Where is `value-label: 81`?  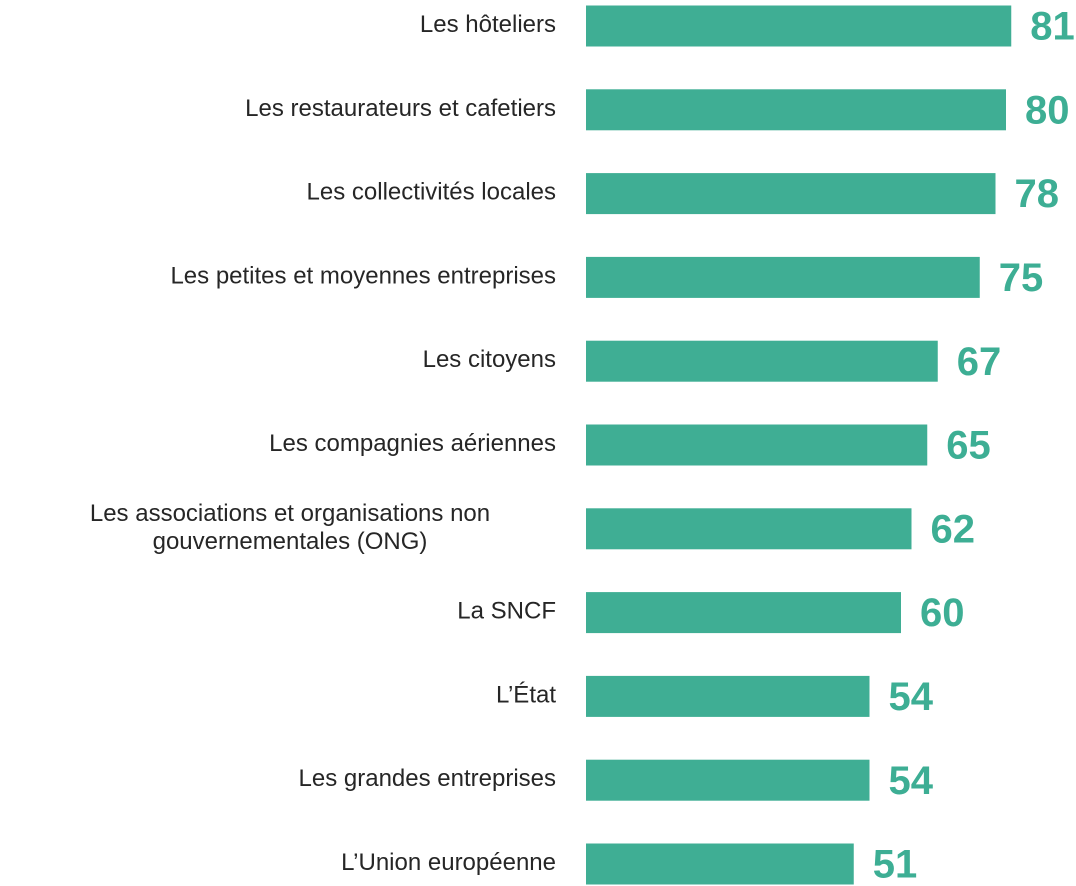
value-label: 81 is located at coordinates (1052, 27).